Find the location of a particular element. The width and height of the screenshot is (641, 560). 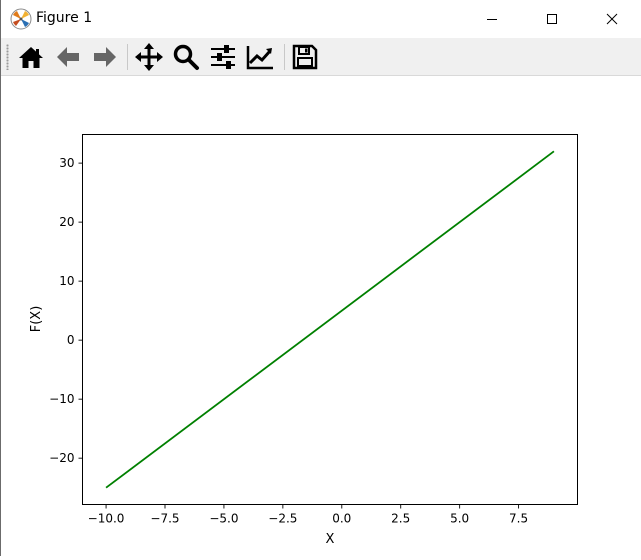

forward-button is located at coordinates (105, 57).